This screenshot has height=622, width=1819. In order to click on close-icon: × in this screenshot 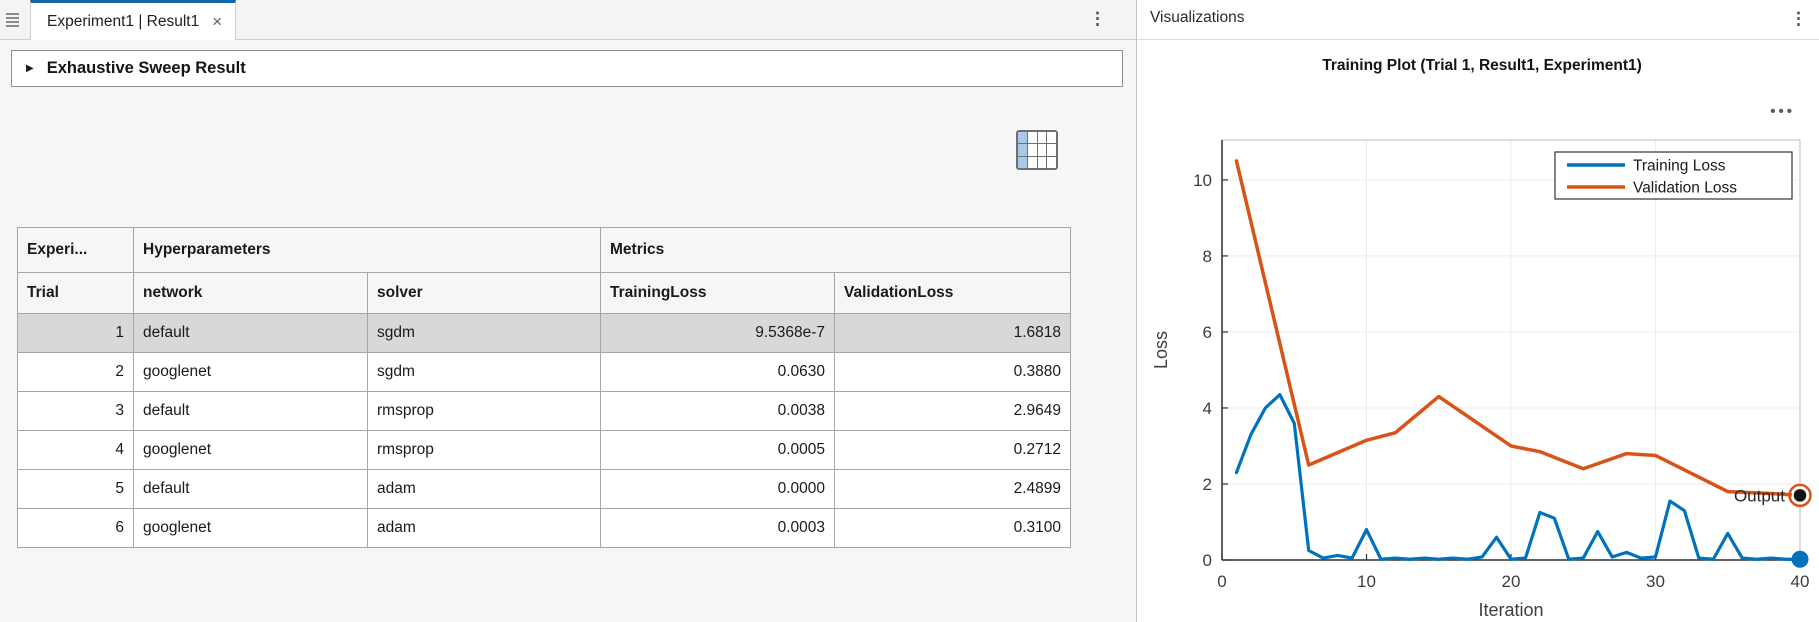, I will do `click(217, 21)`.